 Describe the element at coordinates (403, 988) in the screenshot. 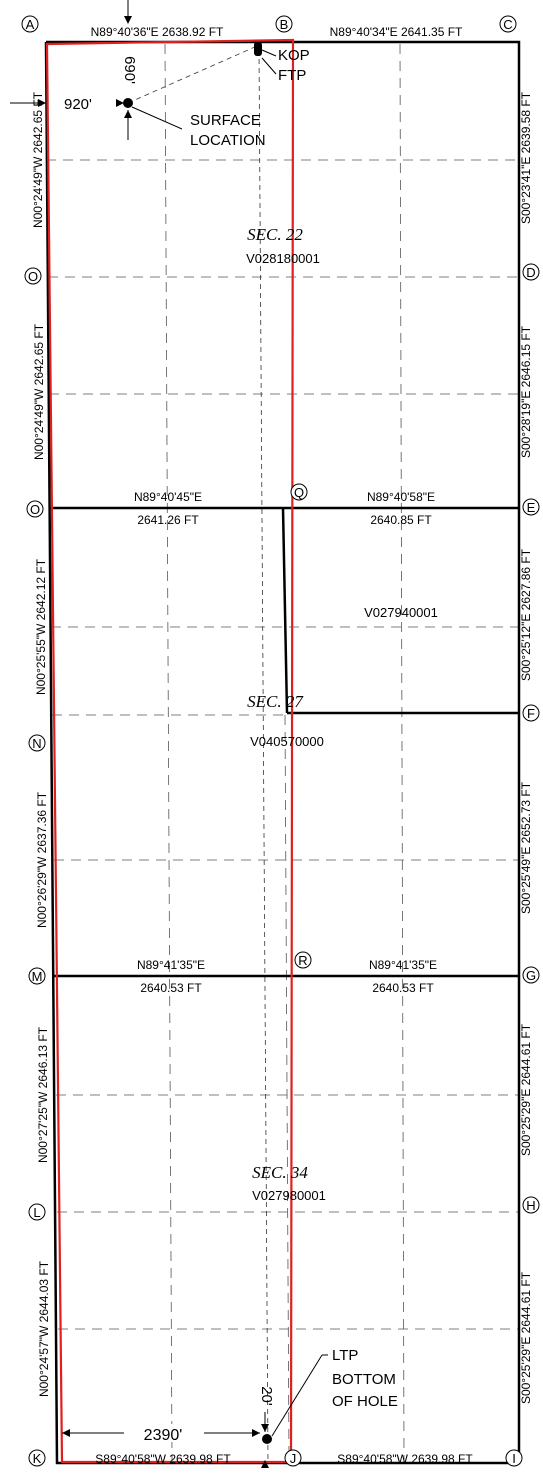

I see `call-mid-rg-dist: 2640.53 FT` at that location.